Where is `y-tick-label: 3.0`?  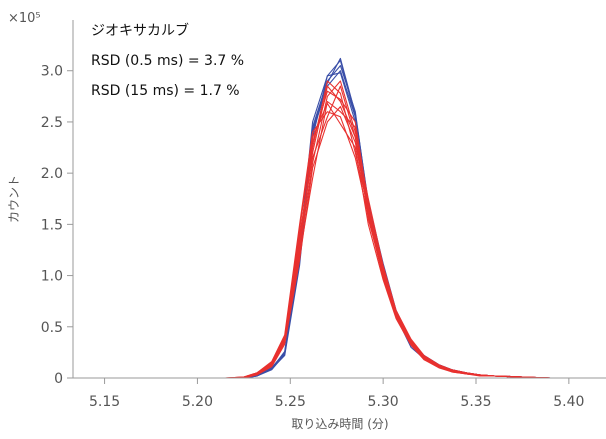 y-tick-label: 3.0 is located at coordinates (52, 72).